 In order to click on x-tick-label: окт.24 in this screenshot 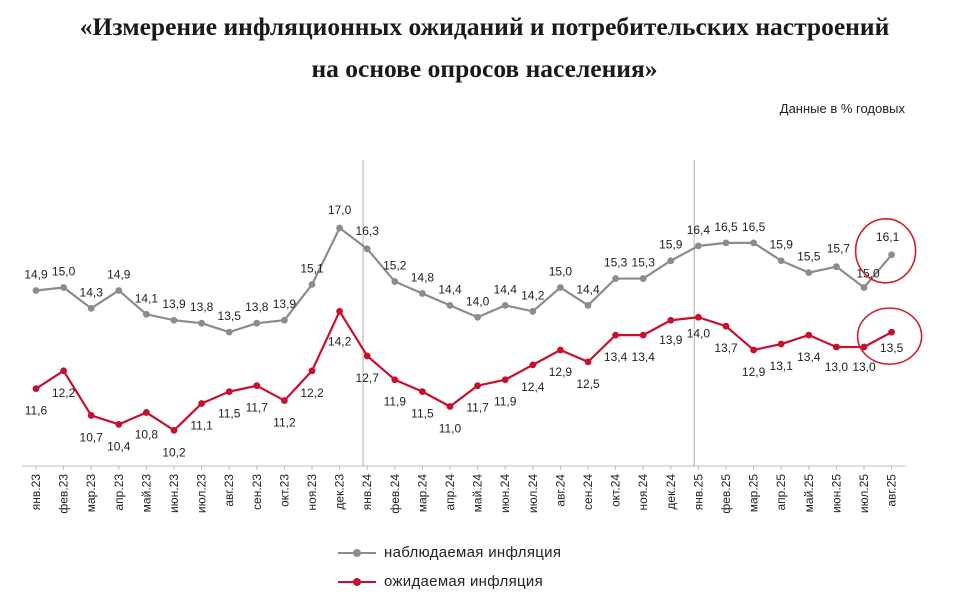, I will do `click(616, 490)`.